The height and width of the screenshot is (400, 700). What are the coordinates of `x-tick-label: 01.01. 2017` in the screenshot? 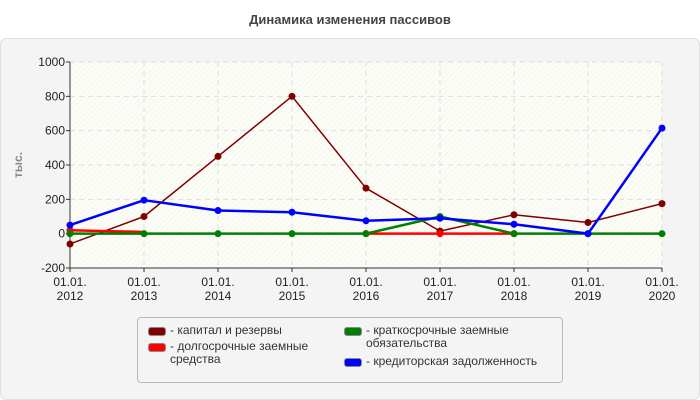 It's located at (439, 289).